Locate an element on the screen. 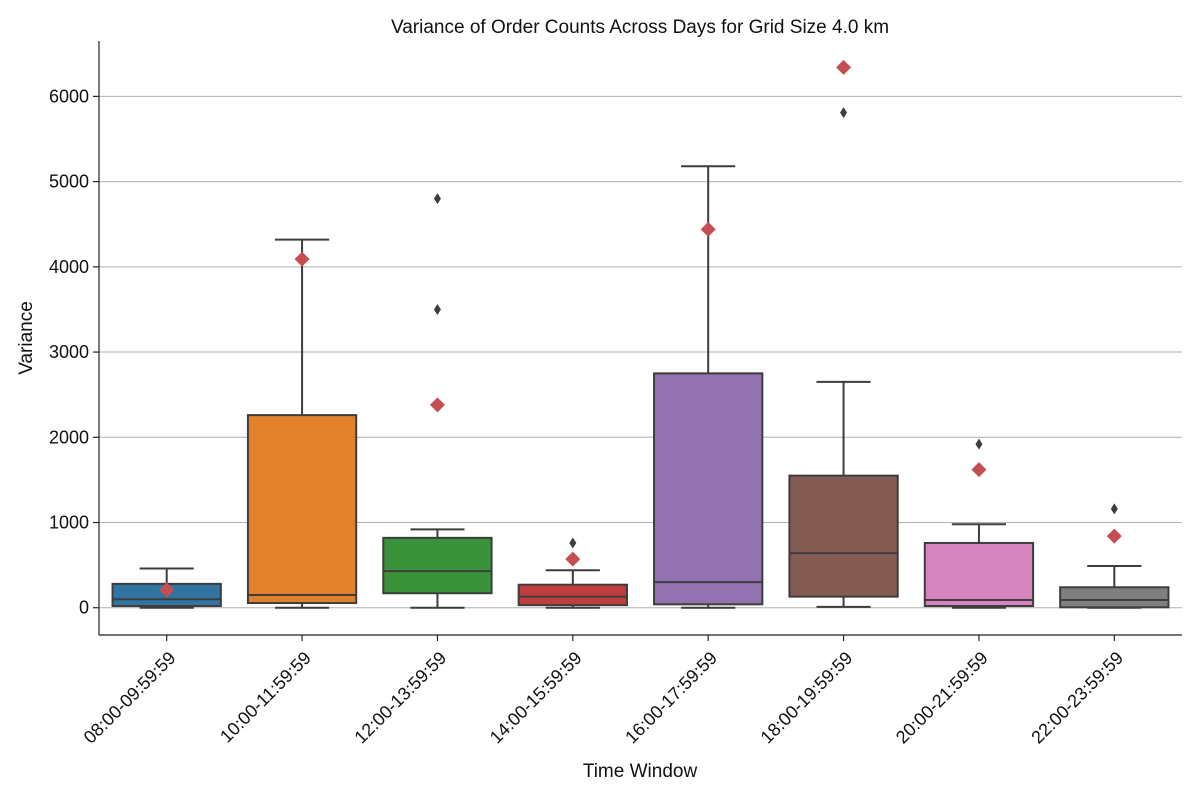 The image size is (1200, 800). x-tick-label: 16:00-17:59:59 is located at coordinates (671, 698).